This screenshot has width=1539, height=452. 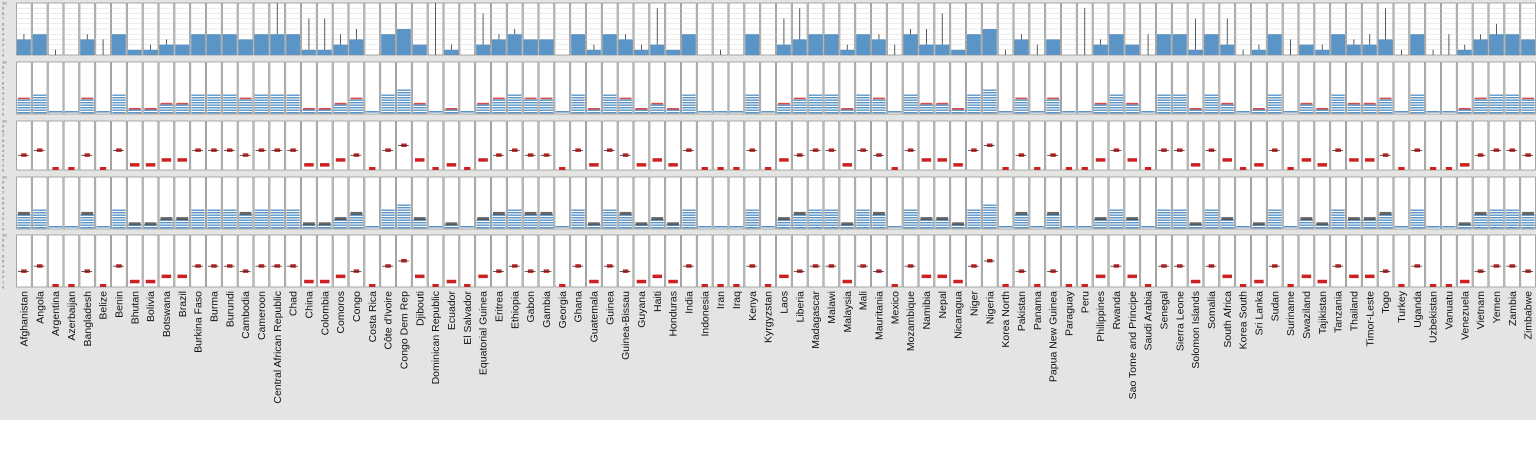 I want to click on x-tick-label: Congo Dem Rep, so click(x=404, y=330).